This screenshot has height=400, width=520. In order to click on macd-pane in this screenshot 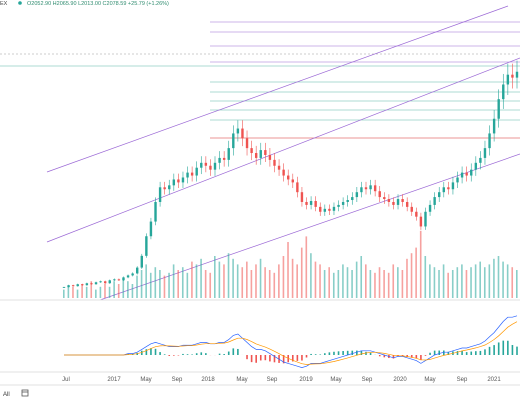, I will do `click(291, 341)`.